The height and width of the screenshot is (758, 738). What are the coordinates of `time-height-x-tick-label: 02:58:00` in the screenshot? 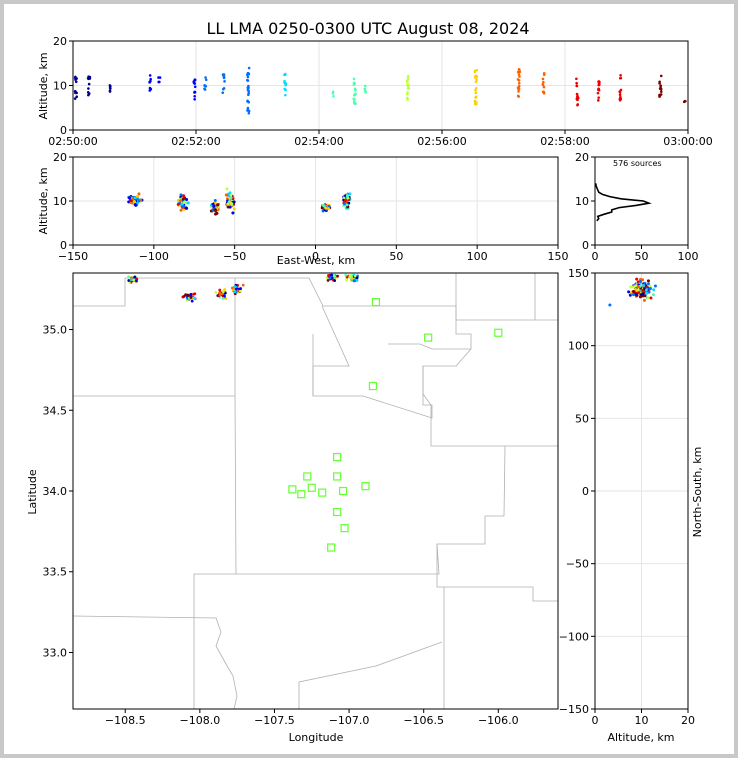 It's located at (564, 141).